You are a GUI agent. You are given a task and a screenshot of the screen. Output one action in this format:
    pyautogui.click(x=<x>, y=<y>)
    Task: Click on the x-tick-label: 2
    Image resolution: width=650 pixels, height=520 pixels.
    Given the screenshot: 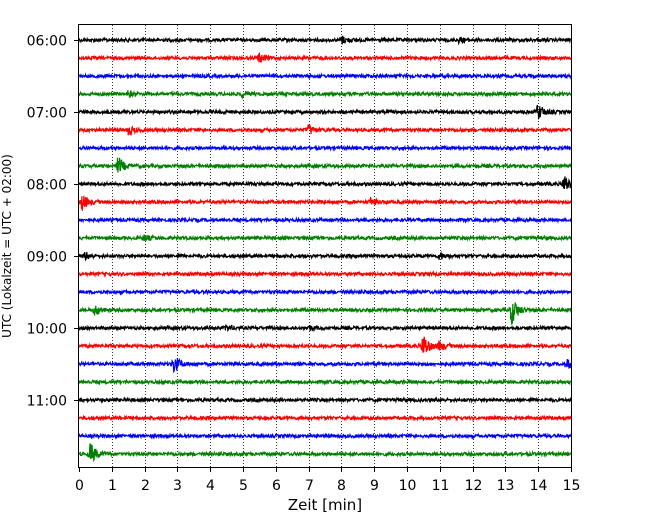 What is the action you would take?
    pyautogui.click(x=145, y=486)
    